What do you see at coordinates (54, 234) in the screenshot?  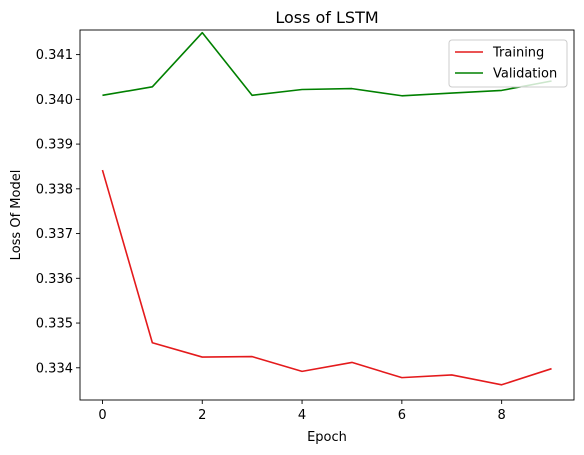 I see `y-tick-label: 0.337` at bounding box center [54, 234].